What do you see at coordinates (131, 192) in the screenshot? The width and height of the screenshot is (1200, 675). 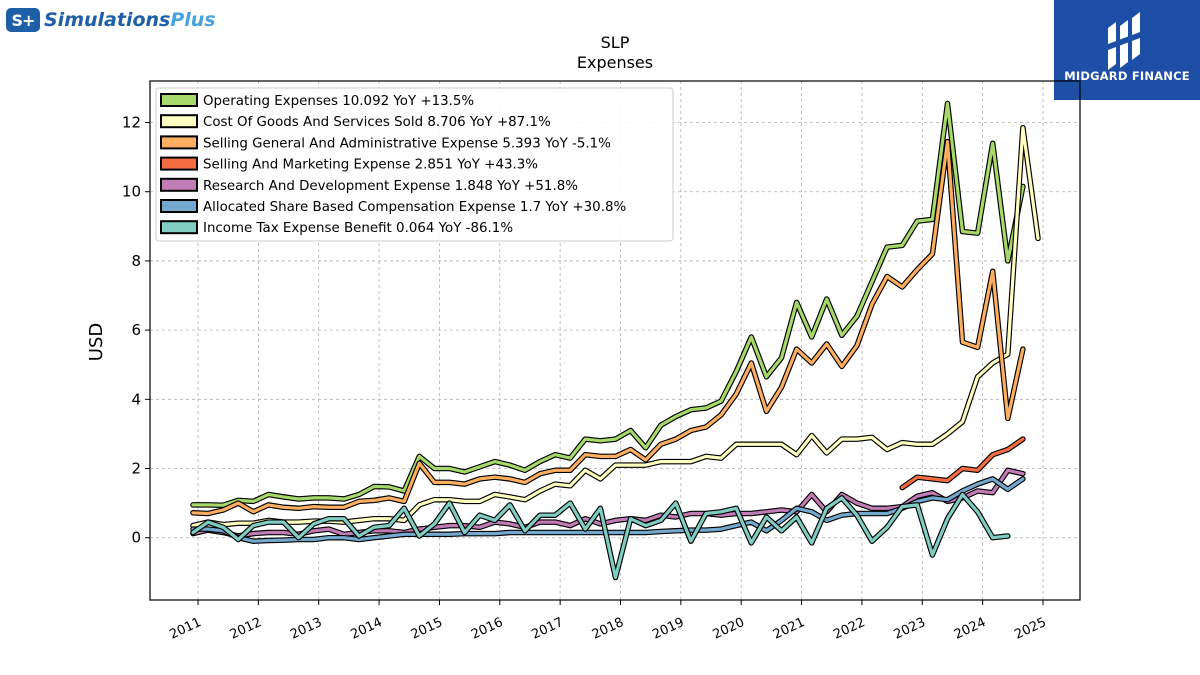 I see `y-tick-label: 10` at bounding box center [131, 192].